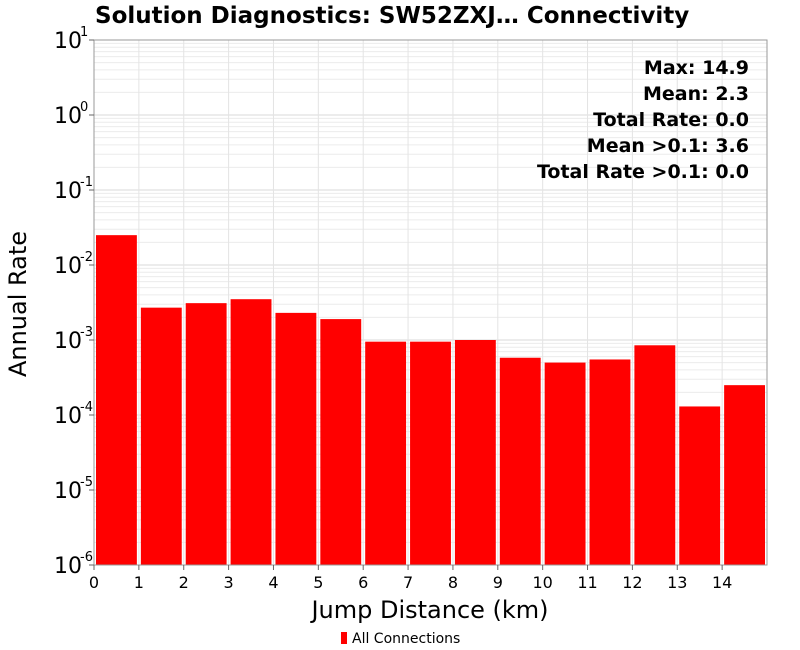  I want to click on x-tick-label: 2, so click(184, 582).